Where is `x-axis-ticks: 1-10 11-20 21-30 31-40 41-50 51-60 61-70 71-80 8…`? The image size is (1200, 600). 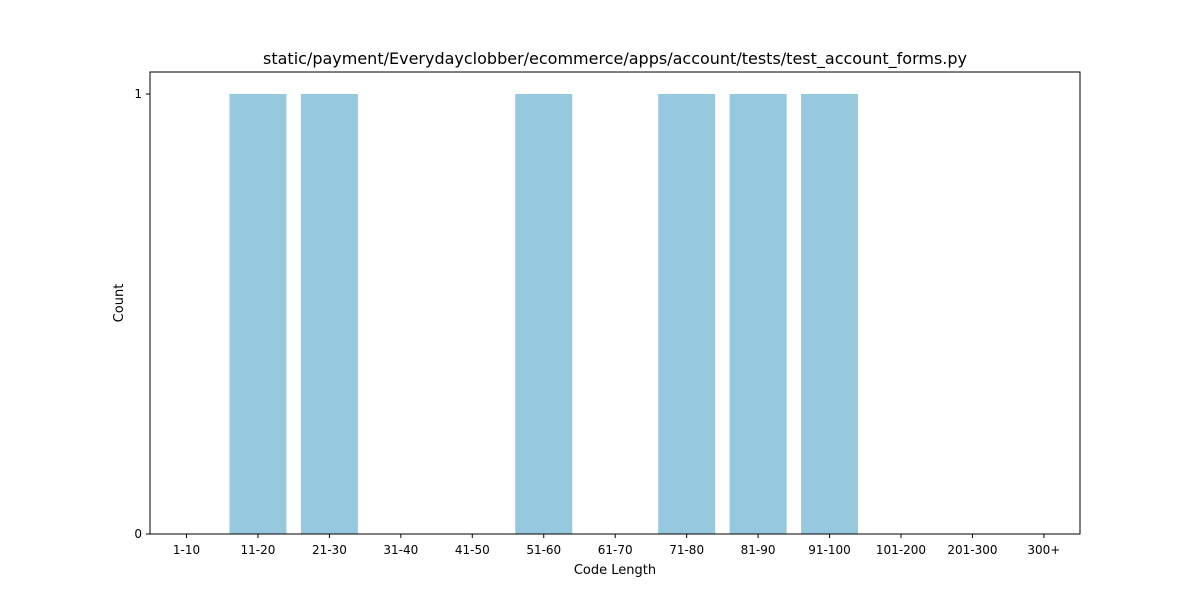
x-axis-ticks: 1-10 11-20 21-30 31-40 41-50 51-60 61-70 71-80 8… is located at coordinates (616, 545).